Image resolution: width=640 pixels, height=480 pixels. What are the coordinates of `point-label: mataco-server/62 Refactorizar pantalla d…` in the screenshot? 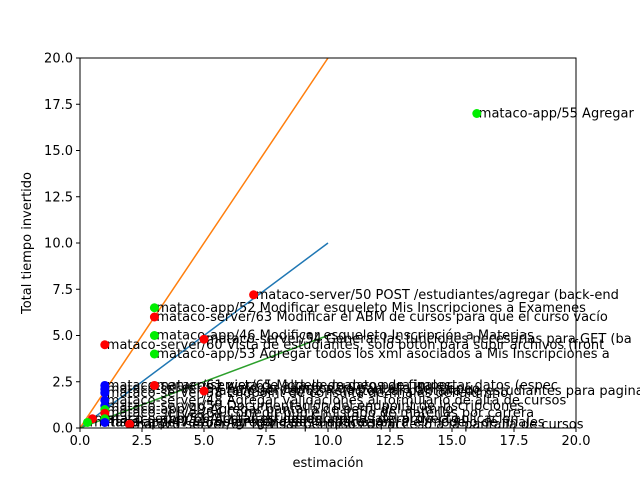 It's located at (423, 391).